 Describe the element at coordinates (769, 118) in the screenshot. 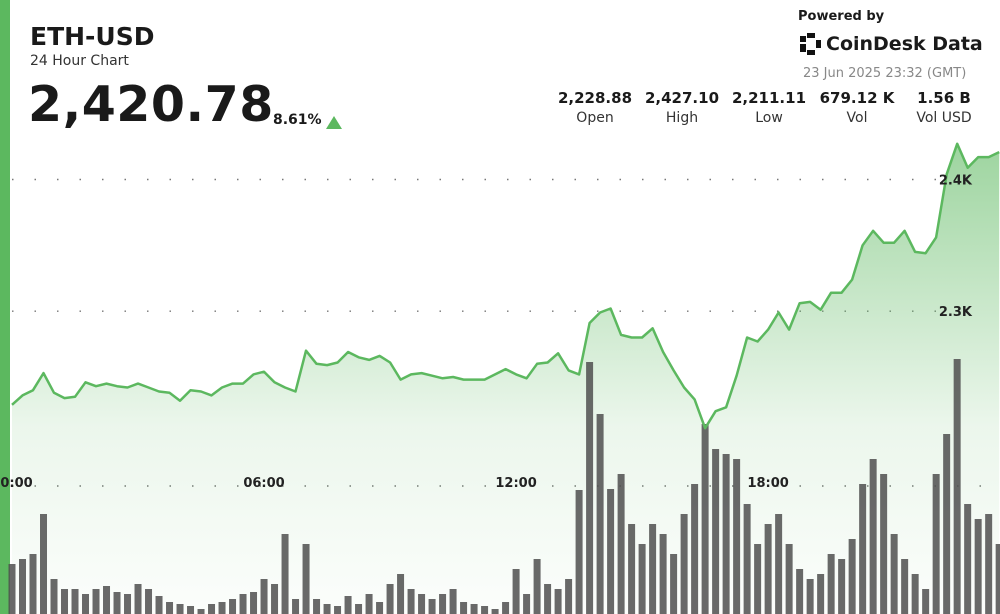

I see `stat-label: Low` at that location.